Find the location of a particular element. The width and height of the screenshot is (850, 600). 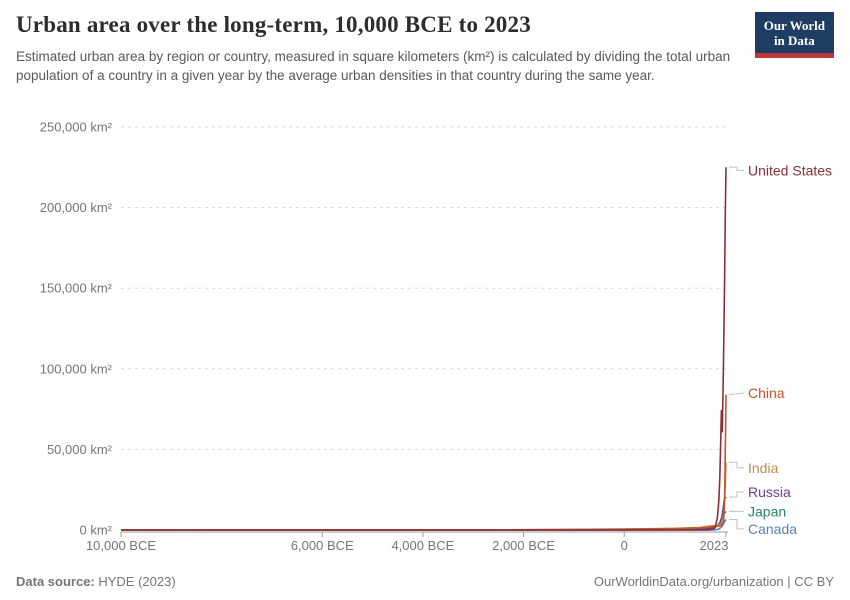

label-connector-canada is located at coordinates (736, 524).